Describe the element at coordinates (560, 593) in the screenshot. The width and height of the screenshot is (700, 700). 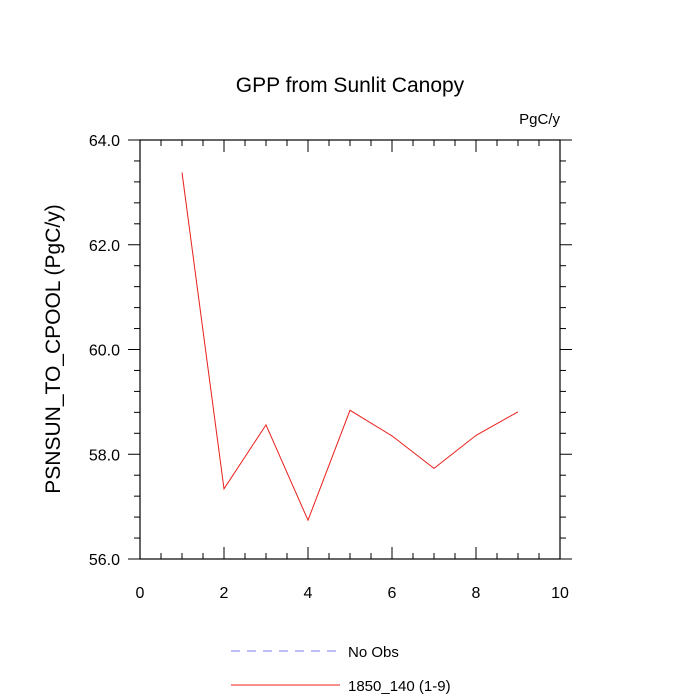
I see `x-tick-label: 10` at that location.